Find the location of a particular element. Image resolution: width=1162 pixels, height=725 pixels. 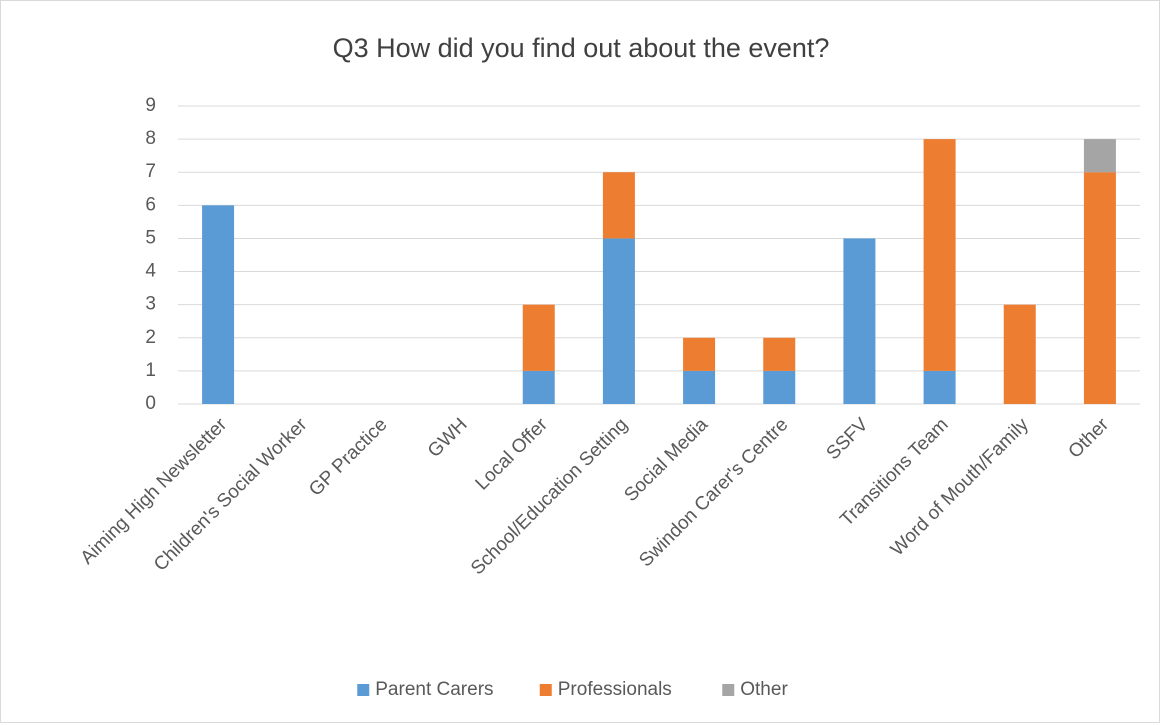

y-tick-label: 1 is located at coordinates (150, 370).